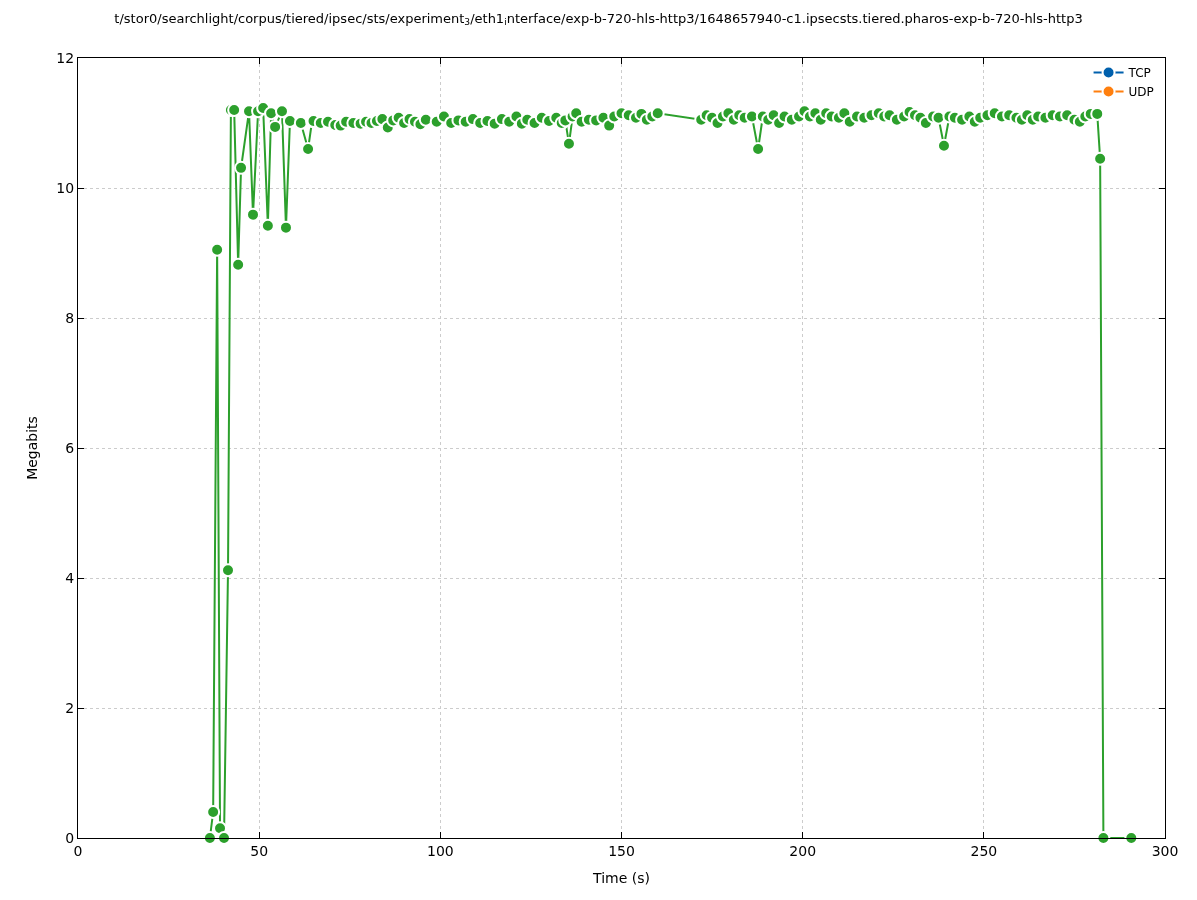 The height and width of the screenshot is (900, 1197). What do you see at coordinates (803, 850) in the screenshot?
I see `x-tick-label: 200` at bounding box center [803, 850].